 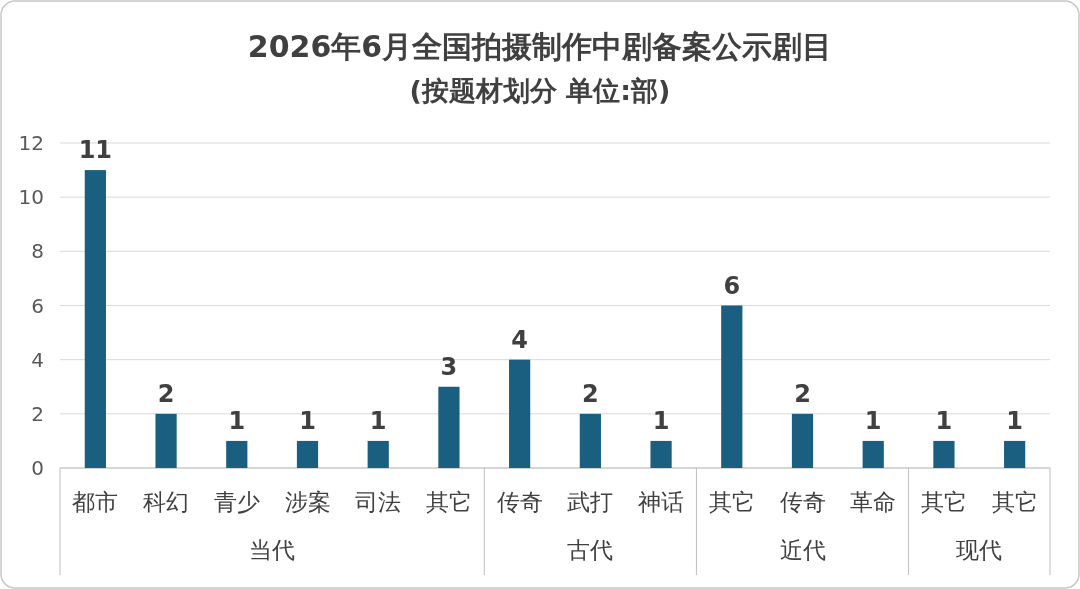 What do you see at coordinates (378, 502) in the screenshot?
I see `x-tick-label: 司法` at bounding box center [378, 502].